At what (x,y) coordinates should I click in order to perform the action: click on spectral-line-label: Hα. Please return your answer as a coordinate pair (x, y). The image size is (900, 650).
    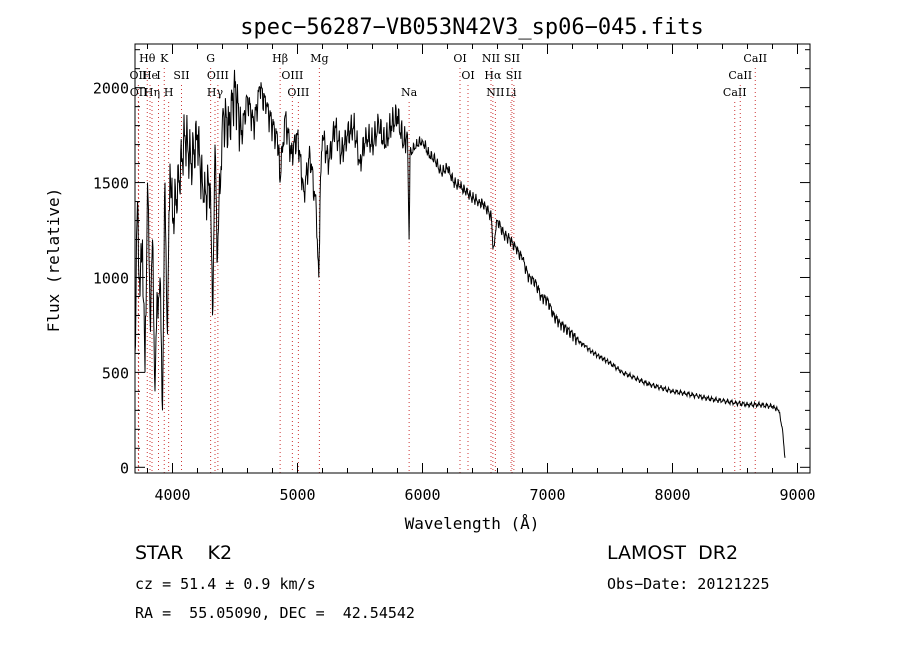
    Looking at the image, I should click on (493, 75).